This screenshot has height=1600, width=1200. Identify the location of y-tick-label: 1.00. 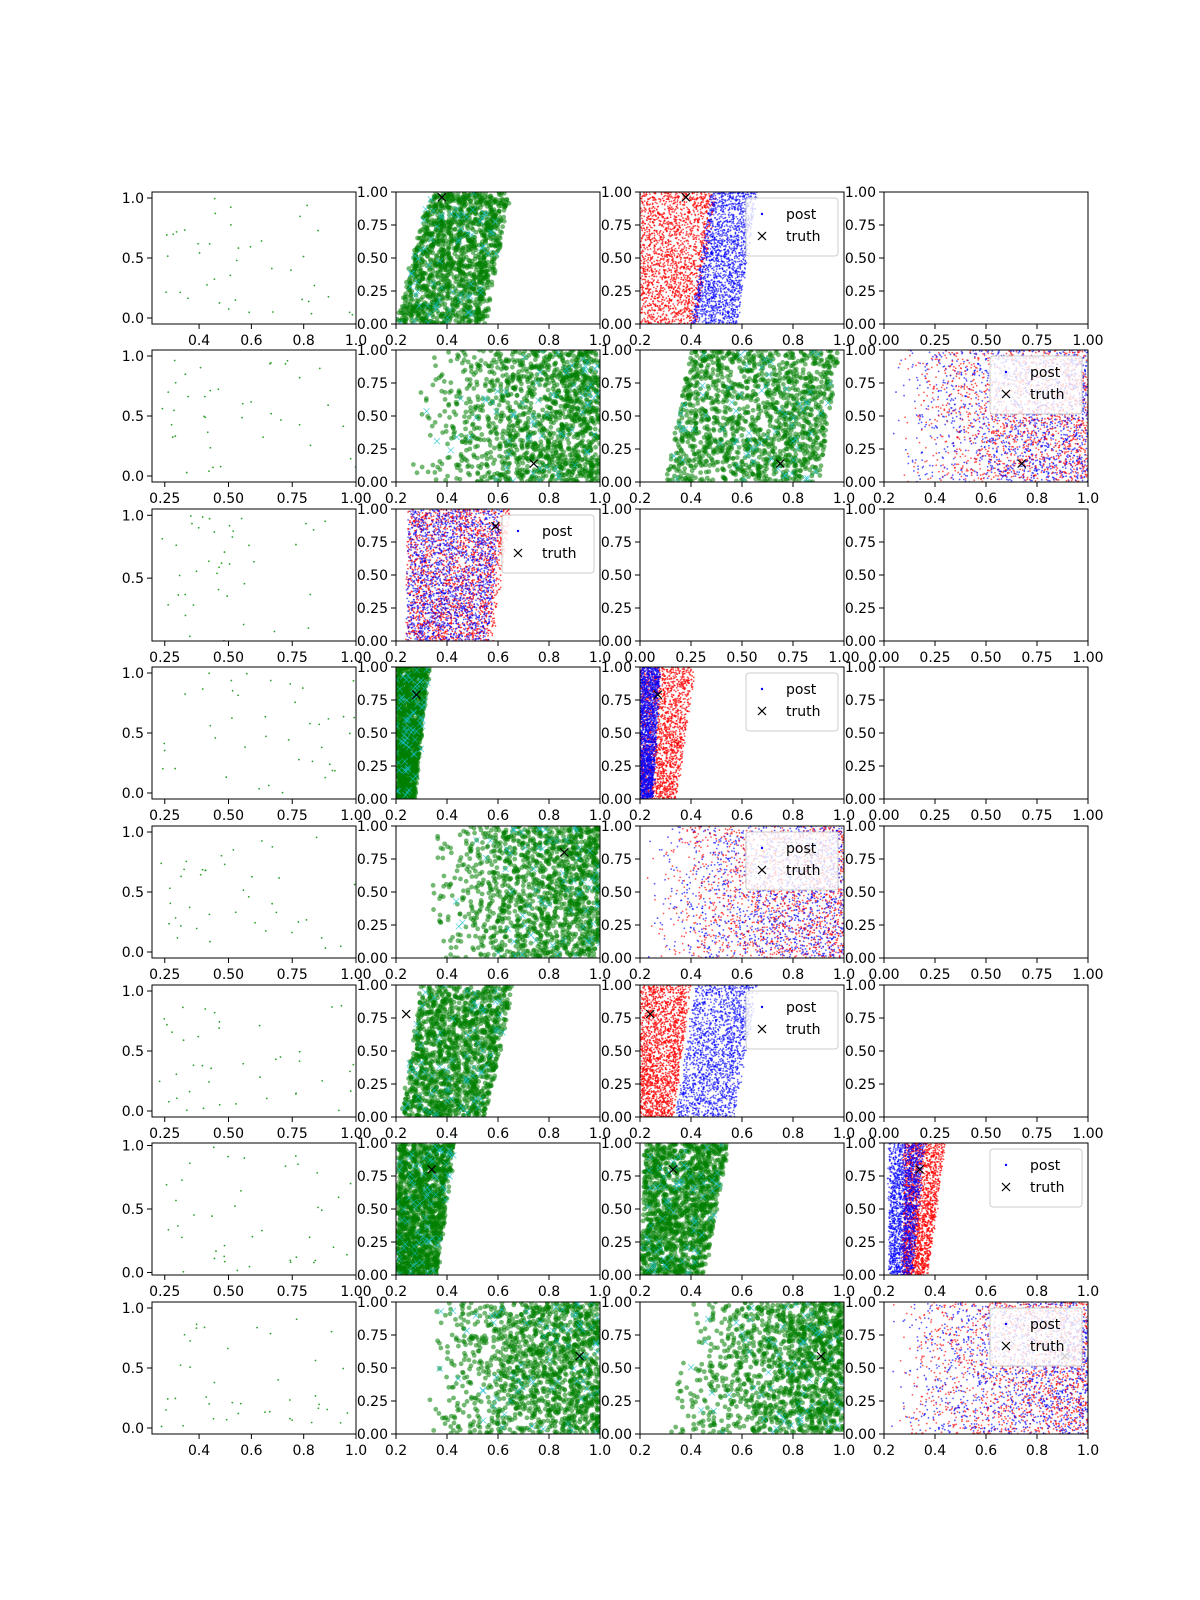
(372, 193).